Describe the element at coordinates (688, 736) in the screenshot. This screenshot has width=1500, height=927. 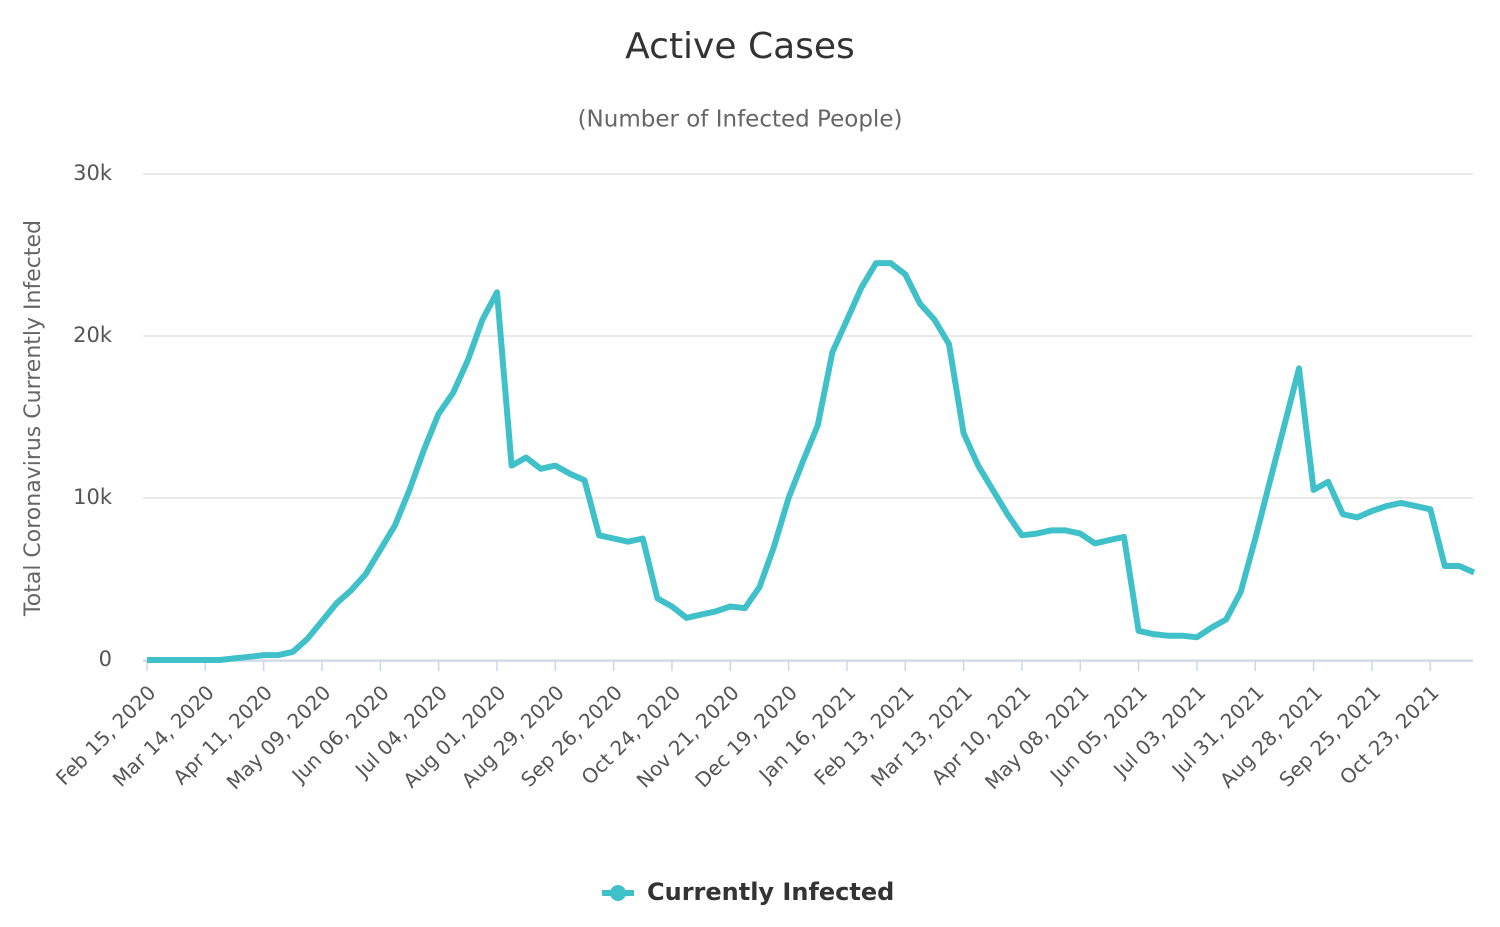
I see `x-tick-label: Nov 21, 2020` at that location.